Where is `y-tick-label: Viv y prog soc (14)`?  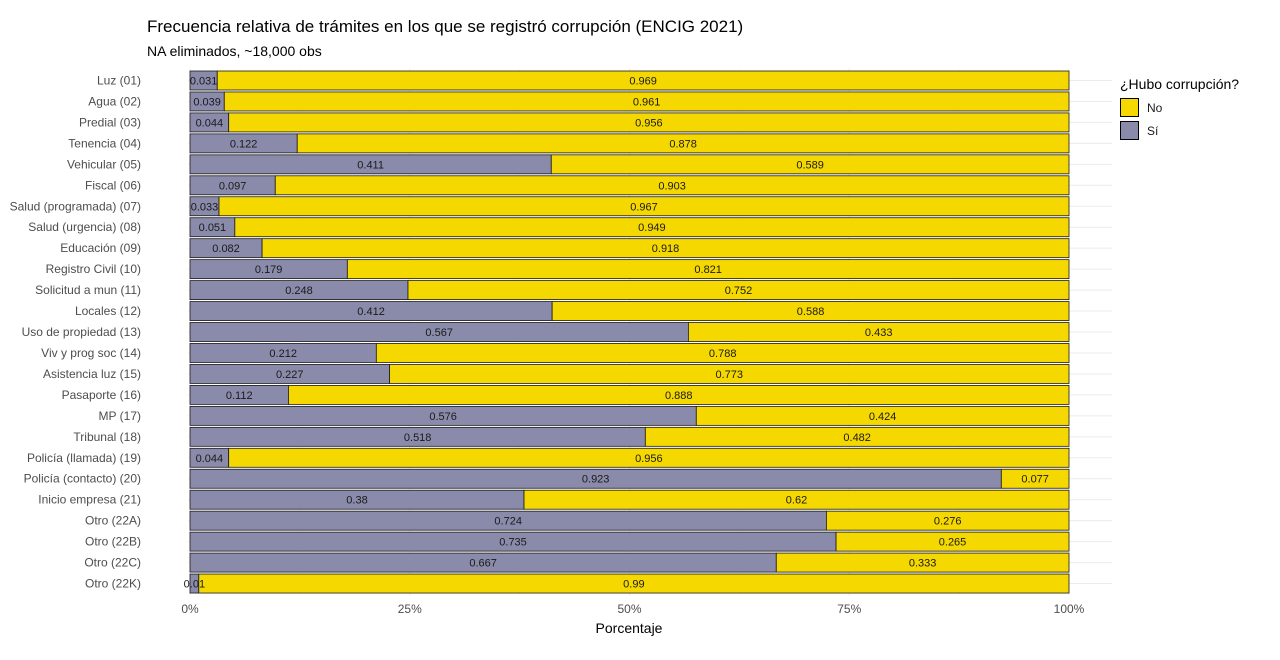
y-tick-label: Viv y prog soc (14) is located at coordinates (91, 353).